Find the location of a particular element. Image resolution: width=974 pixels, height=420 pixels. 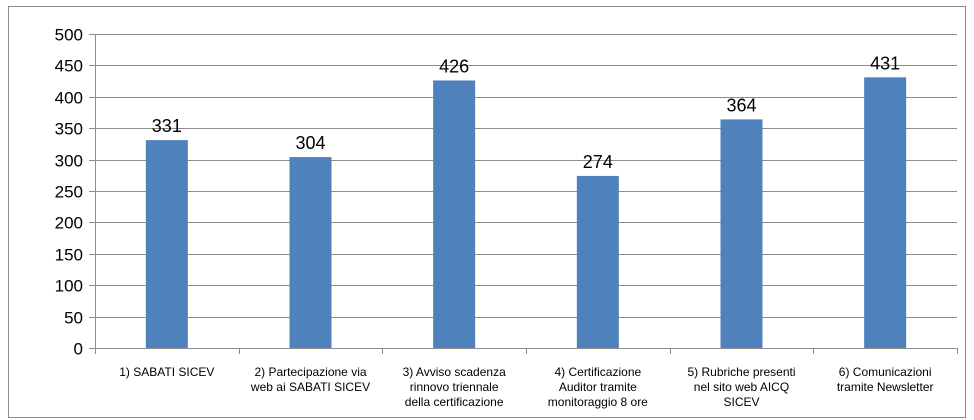

y-tick-label: 0 is located at coordinates (78, 349).